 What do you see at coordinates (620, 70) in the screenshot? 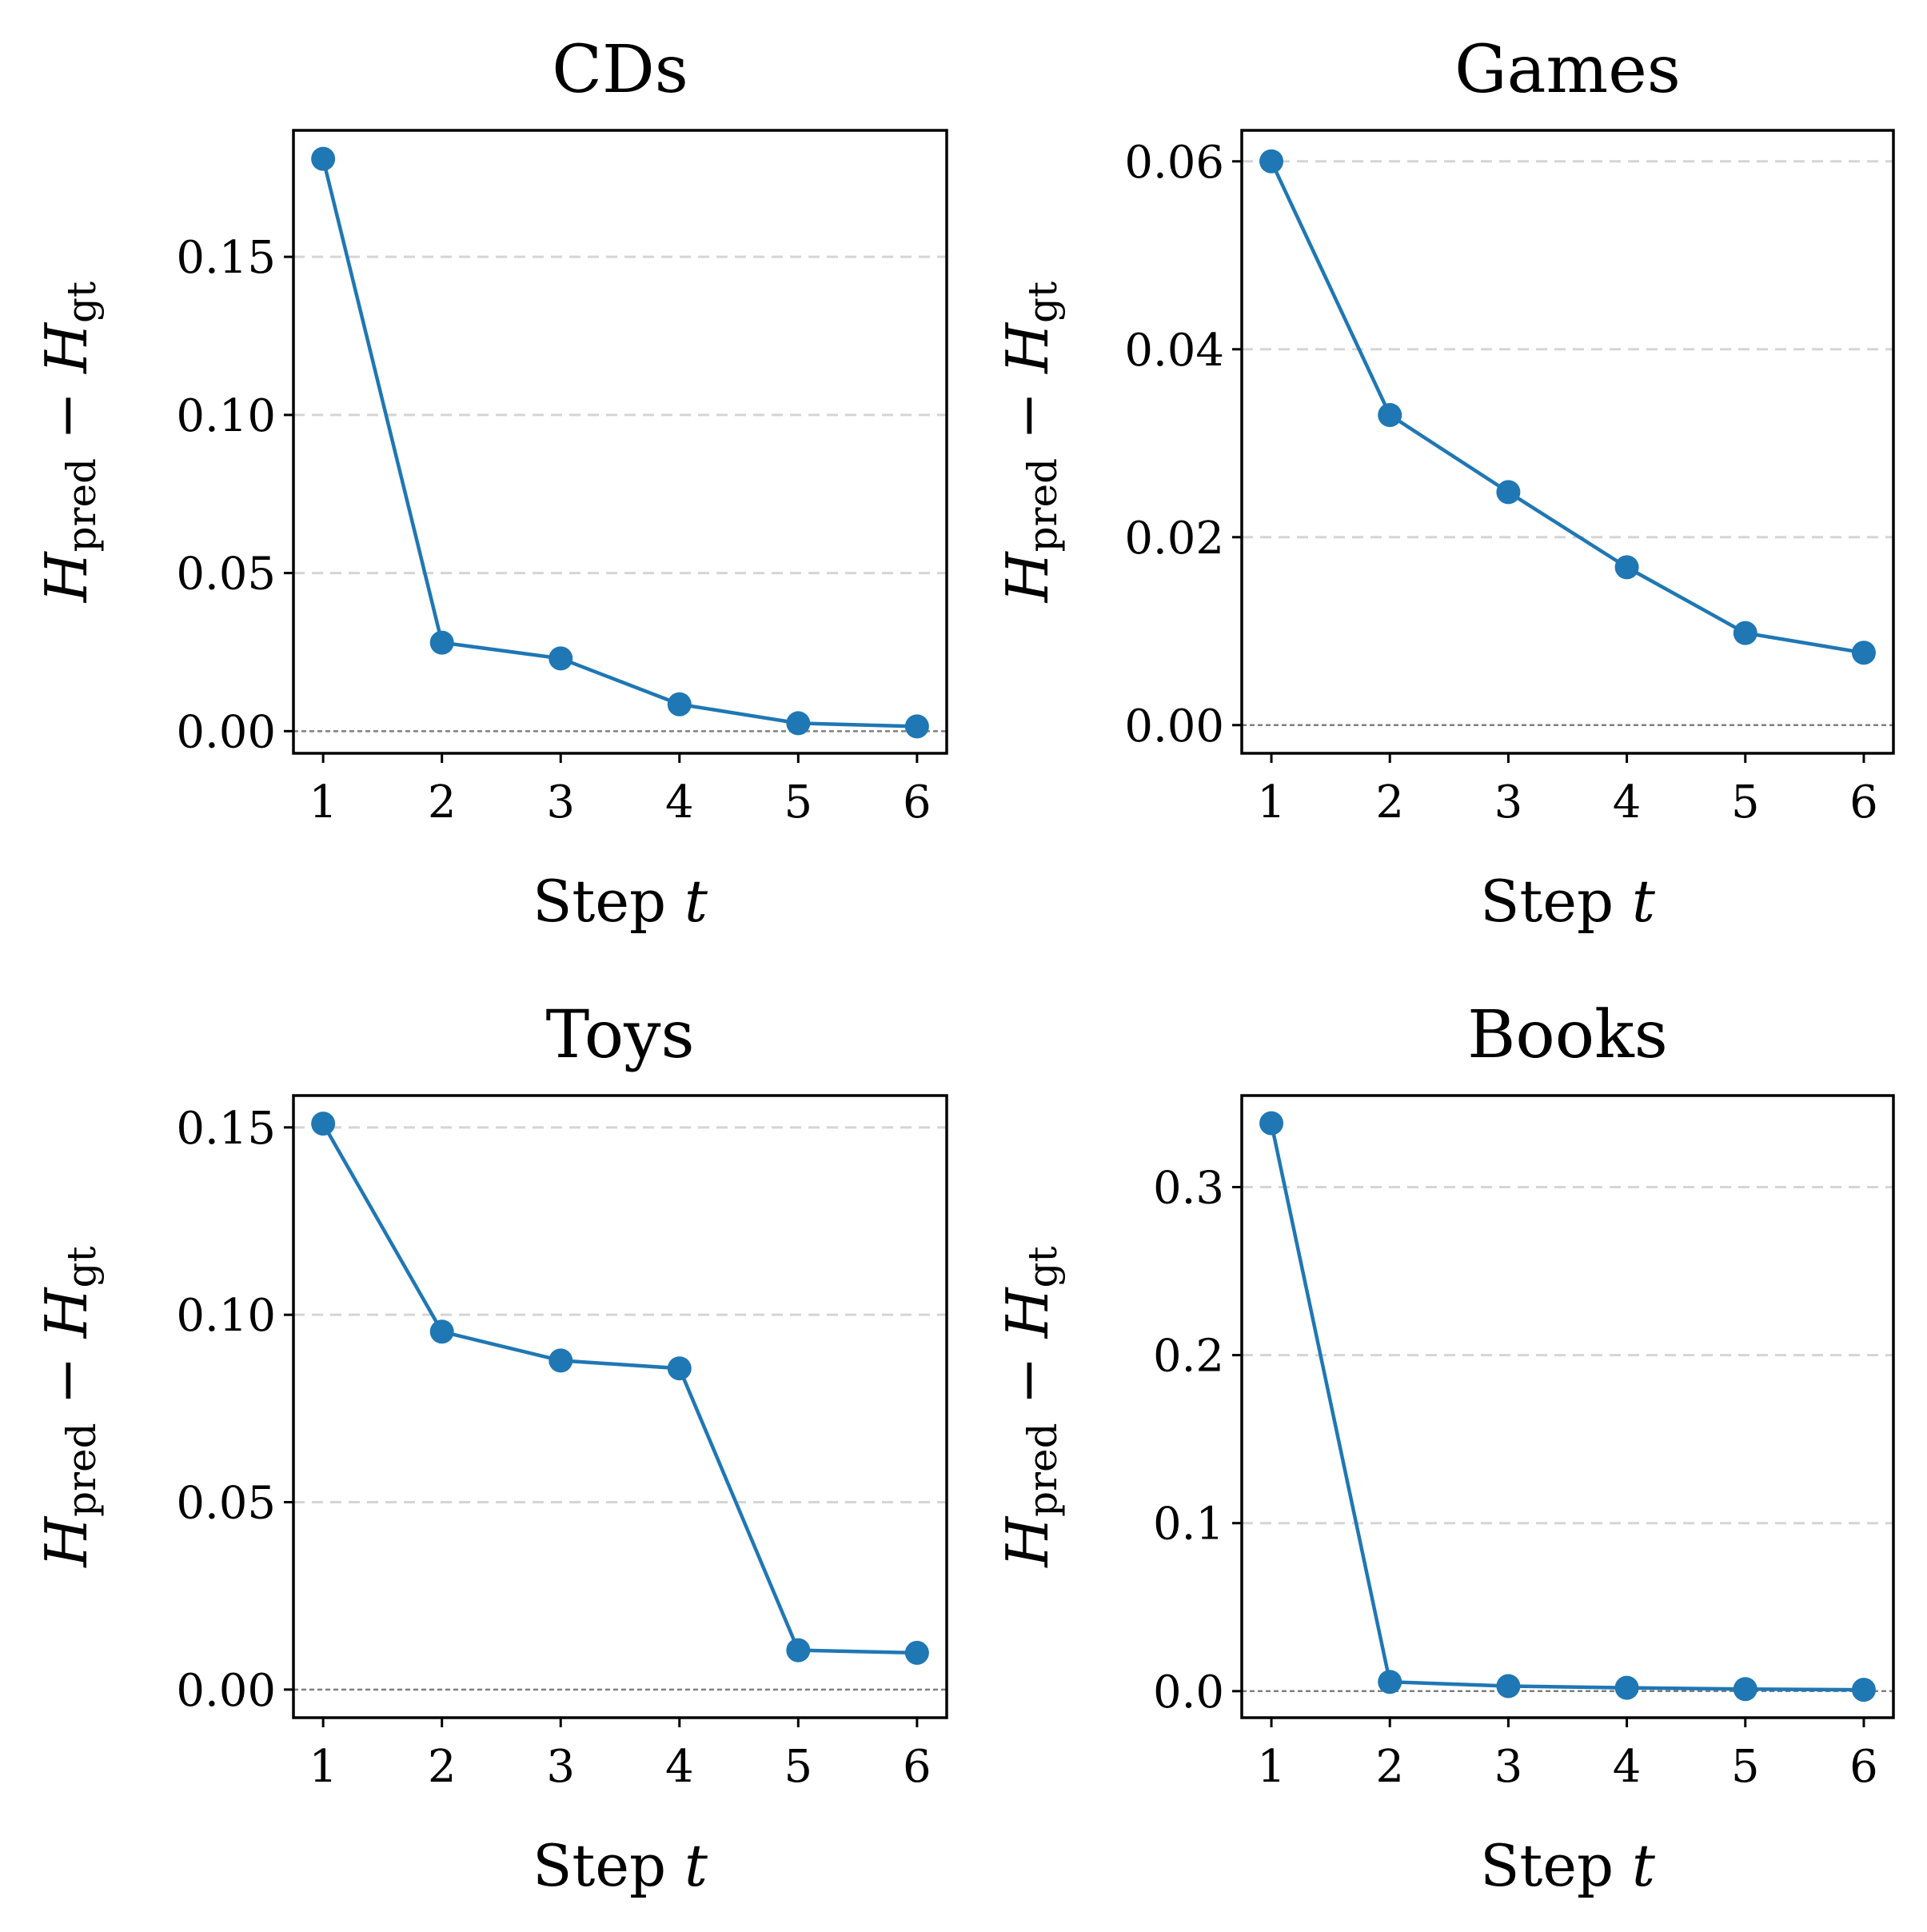
I see `panel-title: CDs` at bounding box center [620, 70].